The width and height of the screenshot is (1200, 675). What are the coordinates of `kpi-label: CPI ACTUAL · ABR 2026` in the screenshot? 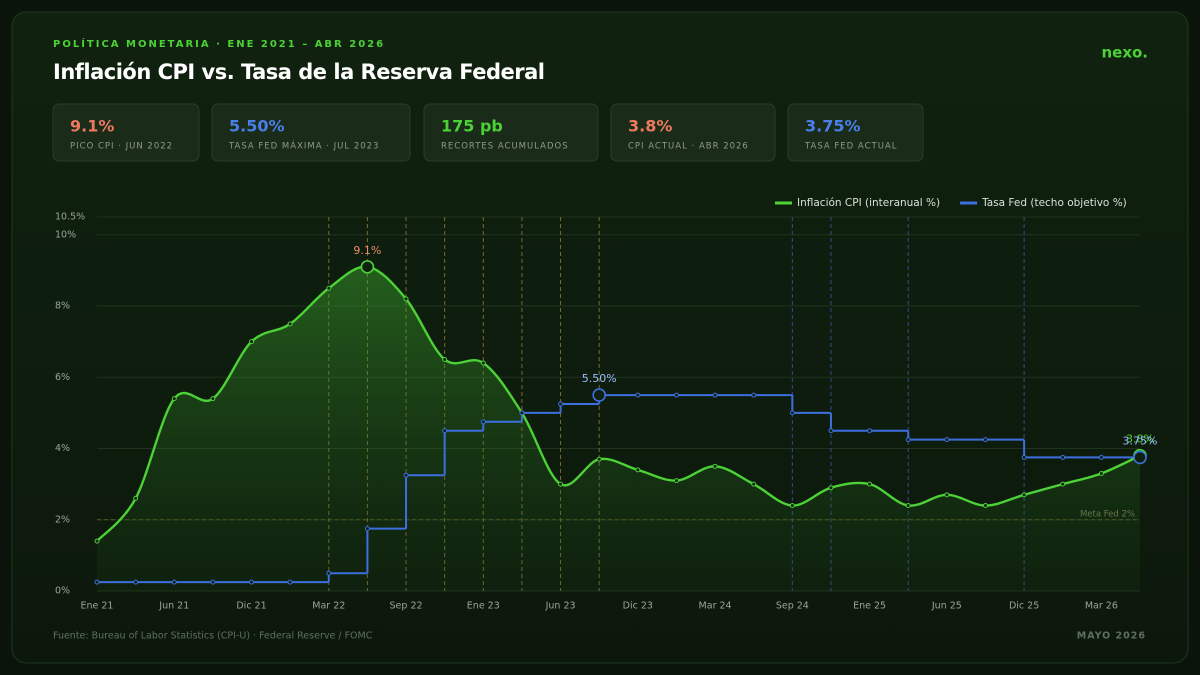 It's located at (688, 147).